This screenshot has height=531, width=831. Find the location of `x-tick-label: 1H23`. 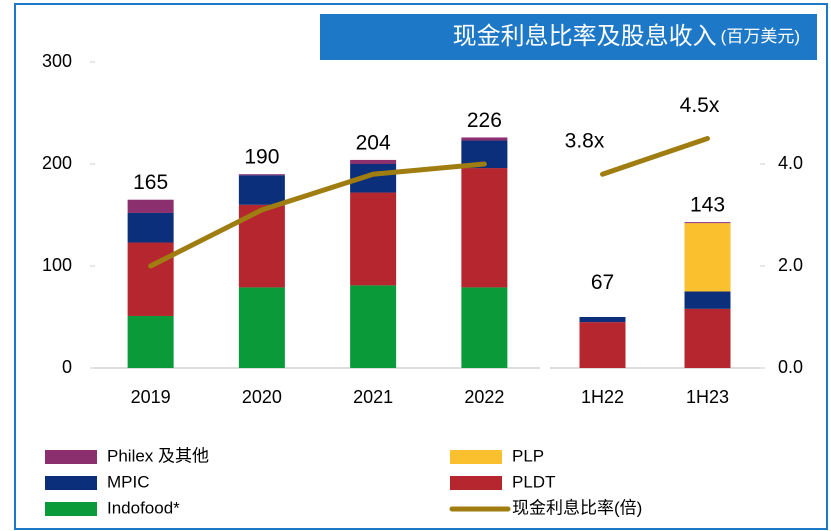

x-tick-label: 1H23 is located at coordinates (707, 397).